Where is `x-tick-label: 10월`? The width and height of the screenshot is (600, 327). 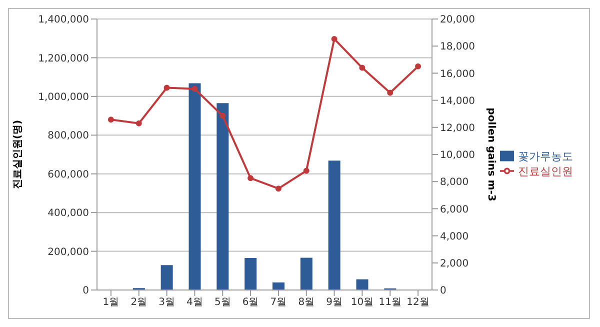 x-tick-label: 10월 is located at coordinates (362, 302).